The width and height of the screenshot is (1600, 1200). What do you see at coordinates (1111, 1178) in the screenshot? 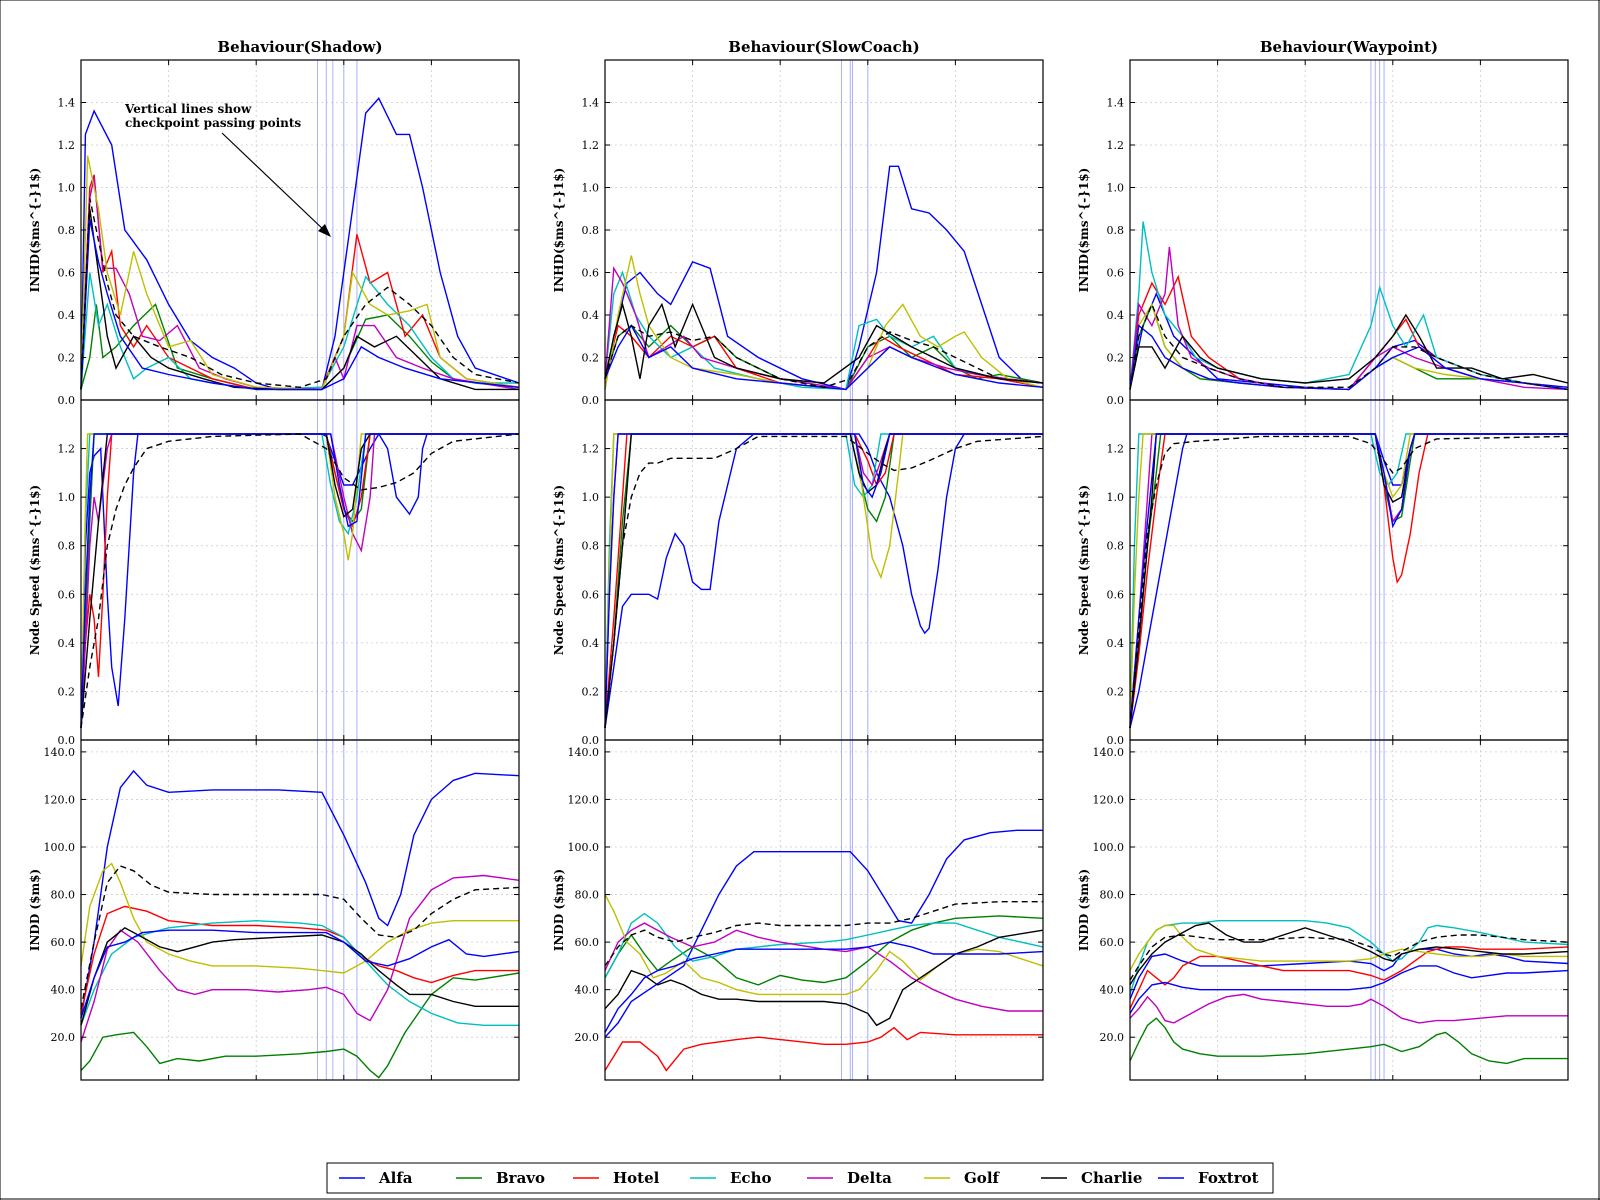
I see `legend-label-charlie: Charlie` at bounding box center [1111, 1178].